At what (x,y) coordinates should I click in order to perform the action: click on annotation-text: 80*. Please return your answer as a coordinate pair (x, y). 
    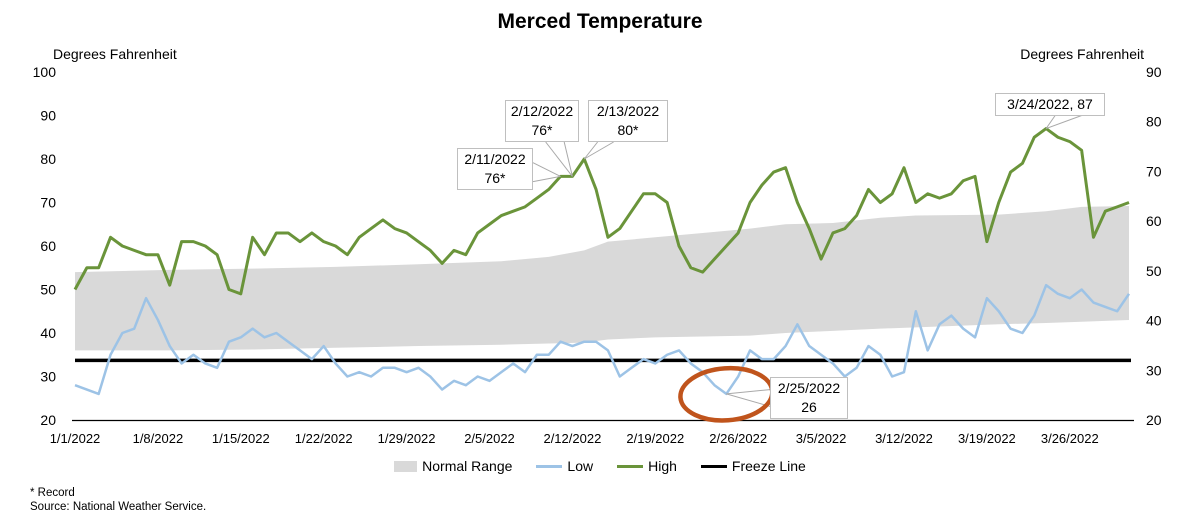
    Looking at the image, I should click on (628, 130).